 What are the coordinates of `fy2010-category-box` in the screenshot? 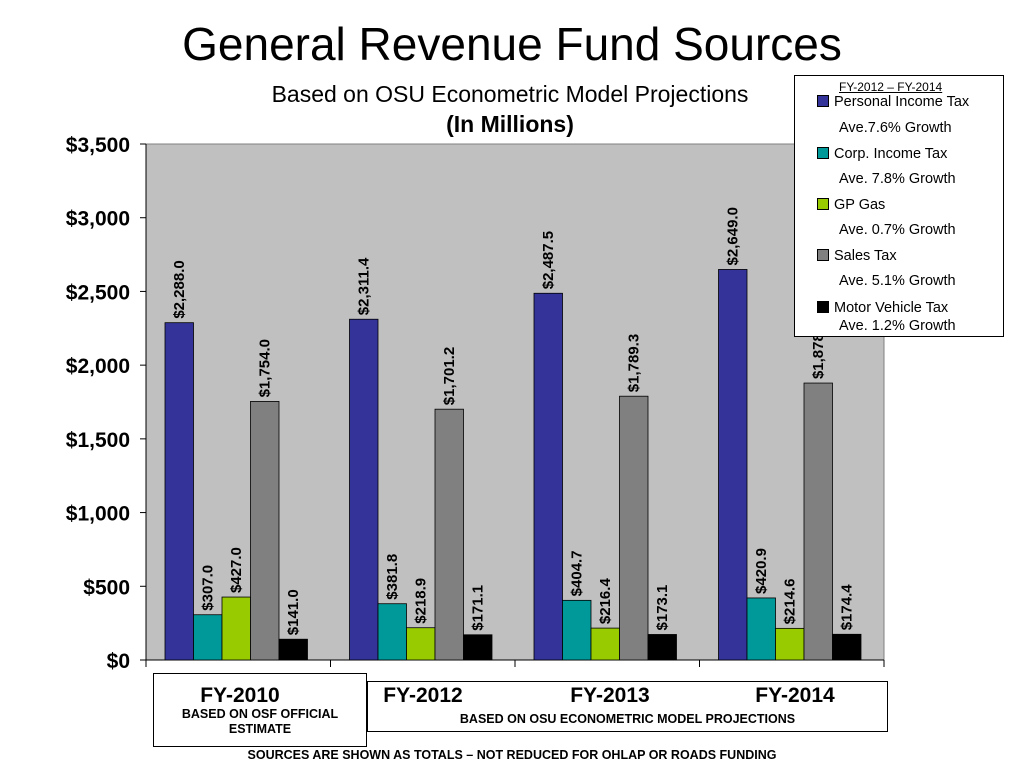 It's located at (260, 710).